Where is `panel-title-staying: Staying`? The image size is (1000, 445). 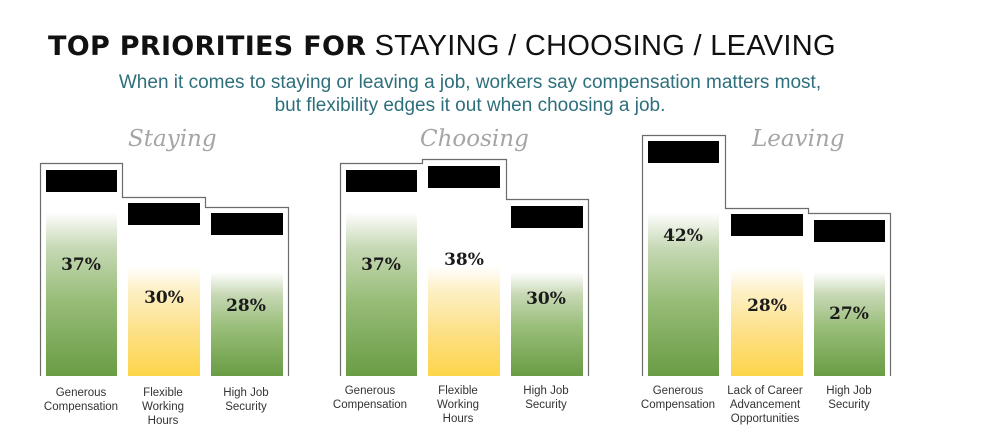 panel-title-staying: Staying is located at coordinates (172, 139).